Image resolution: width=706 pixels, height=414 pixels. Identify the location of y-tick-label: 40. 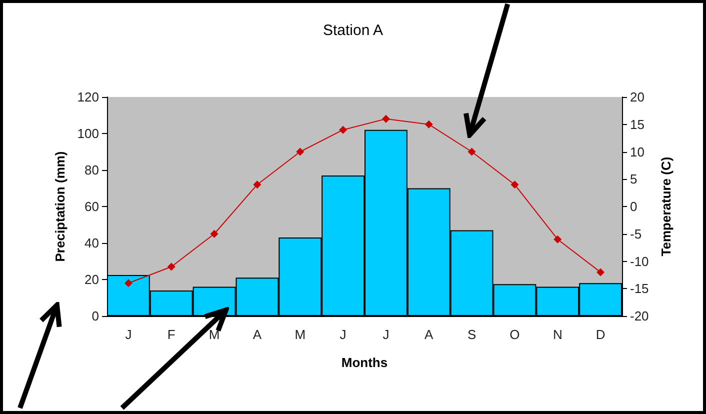
(91, 243).